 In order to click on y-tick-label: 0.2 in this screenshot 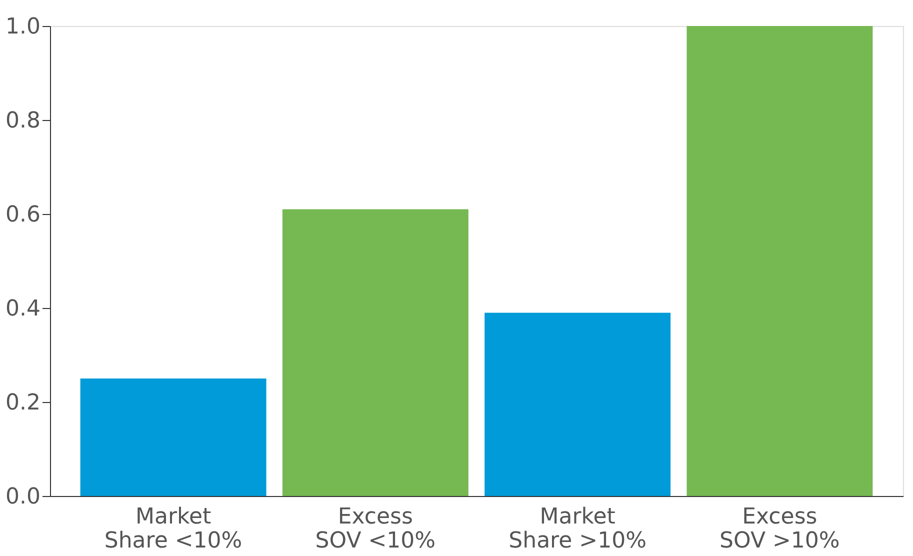, I will do `click(23, 403)`.